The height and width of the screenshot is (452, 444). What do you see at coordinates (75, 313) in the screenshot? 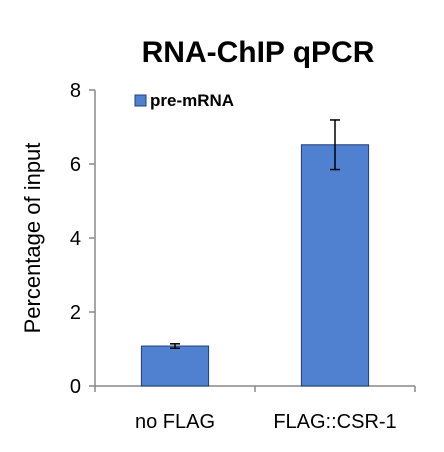
I see `y-tick-label: 2` at bounding box center [75, 313].